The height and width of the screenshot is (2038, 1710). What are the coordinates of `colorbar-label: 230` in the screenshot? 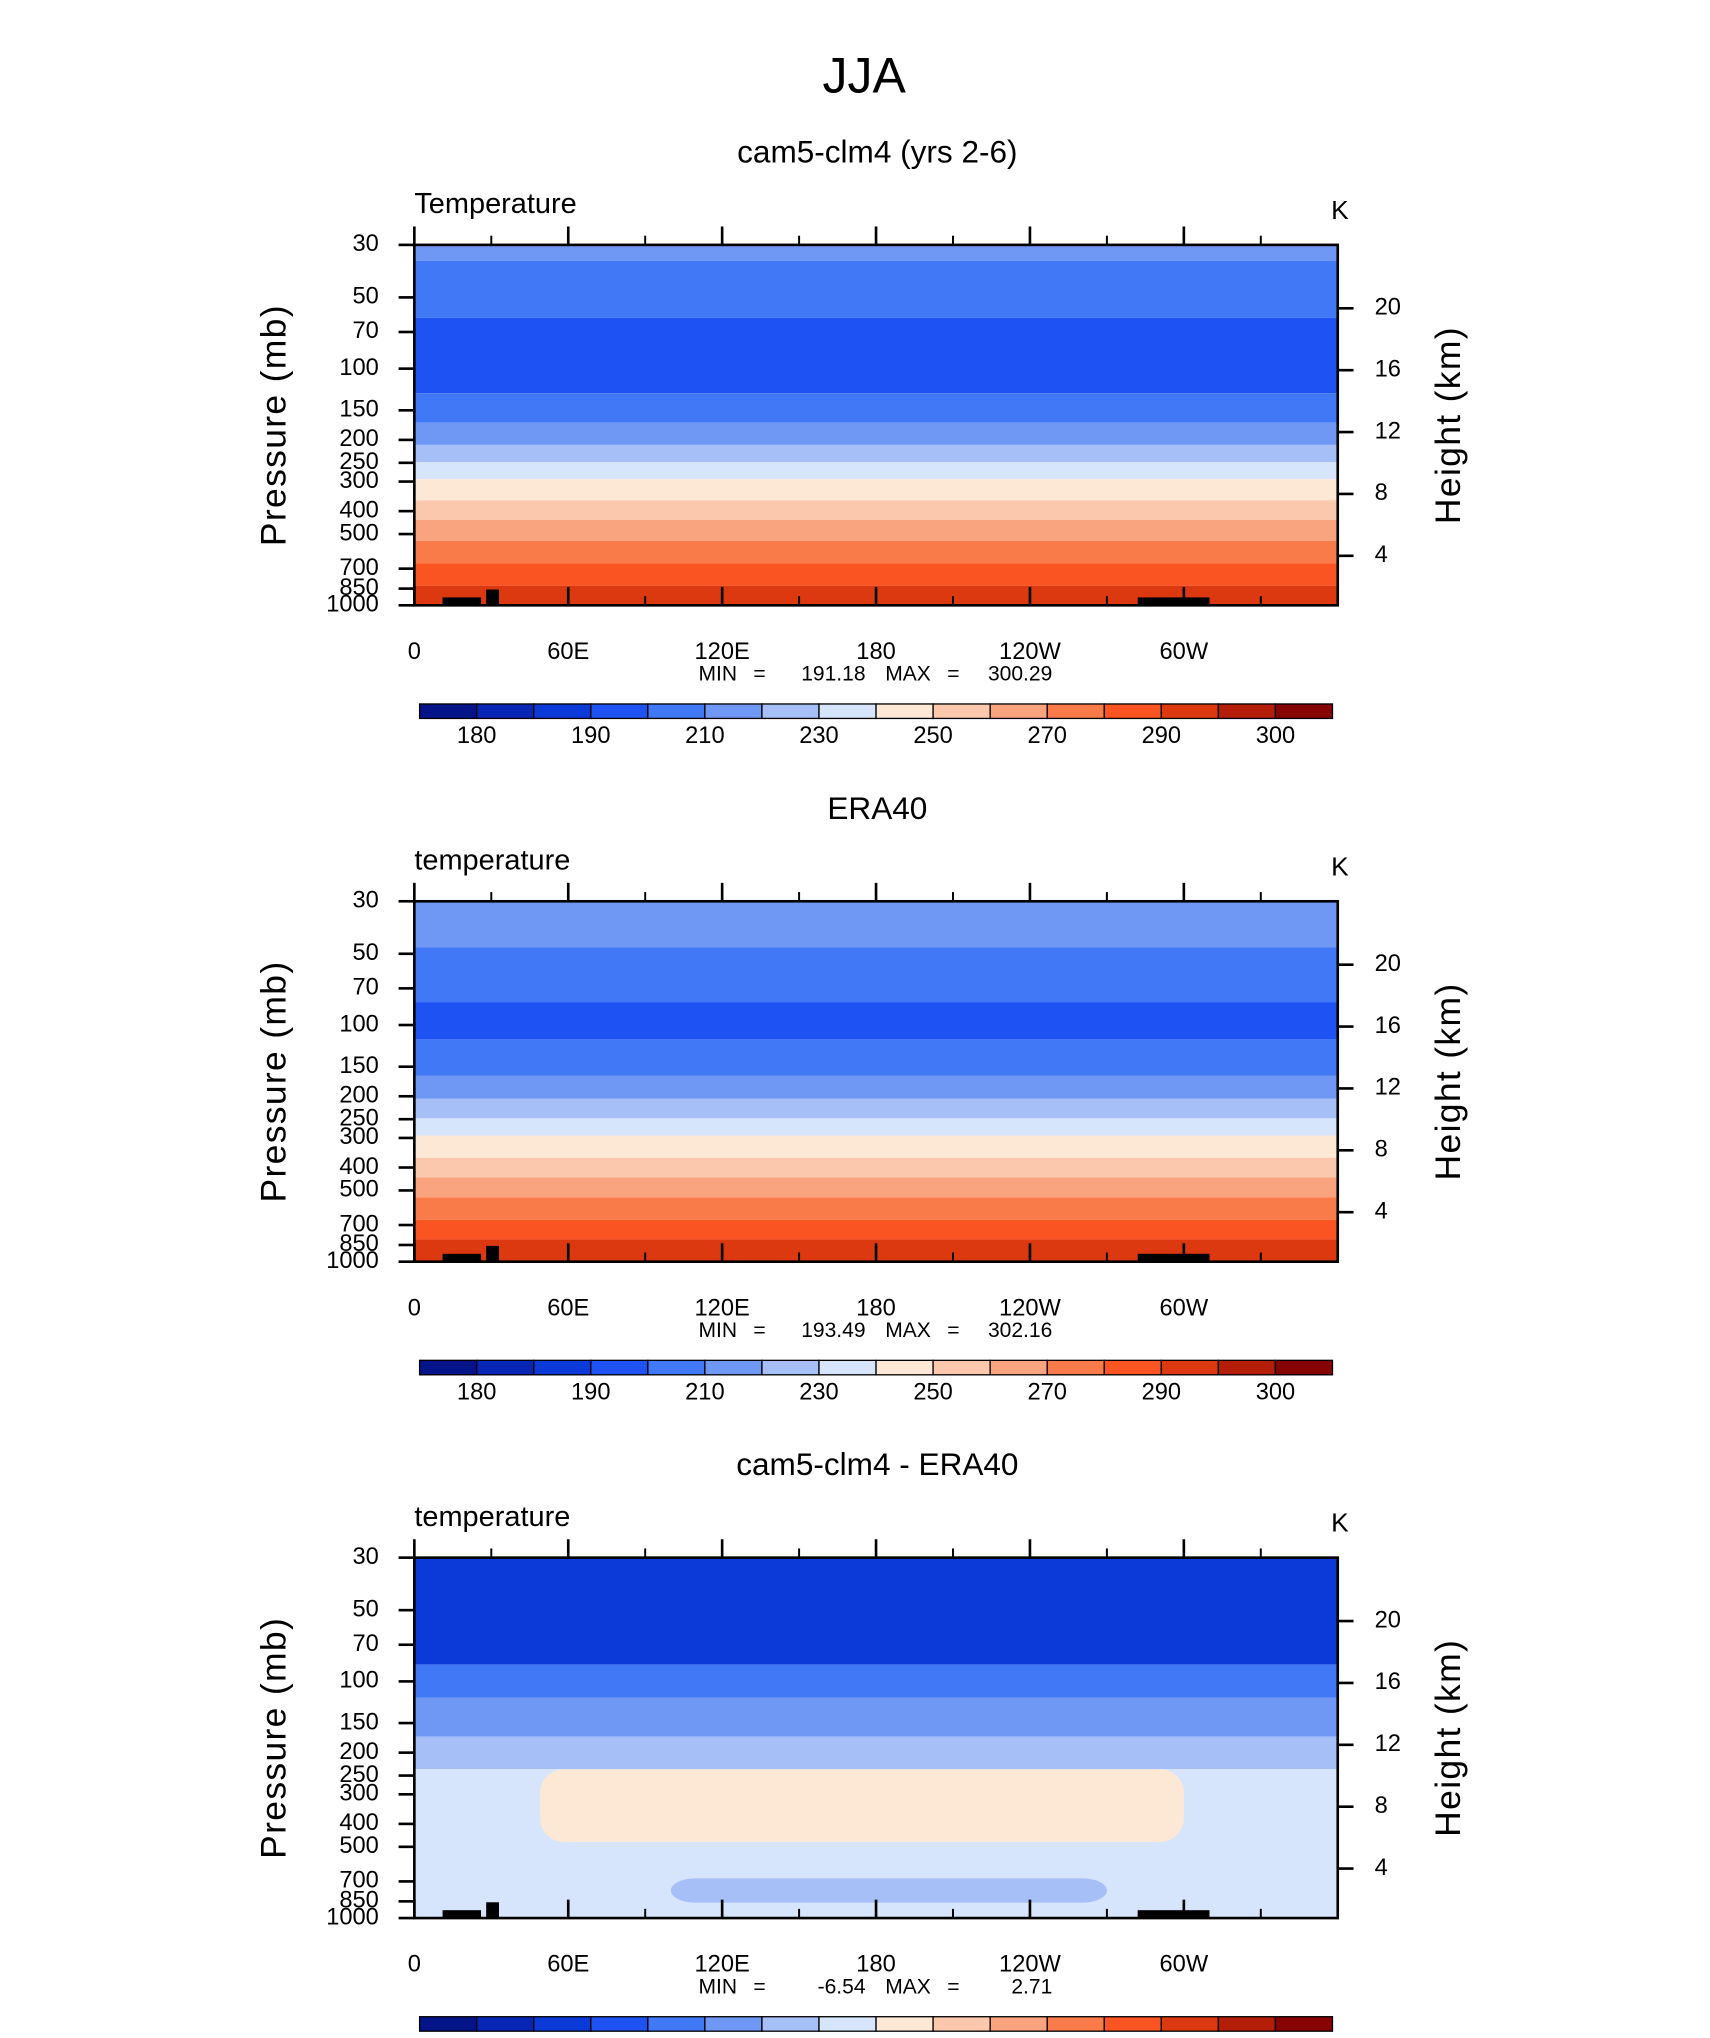 It's located at (818, 736).